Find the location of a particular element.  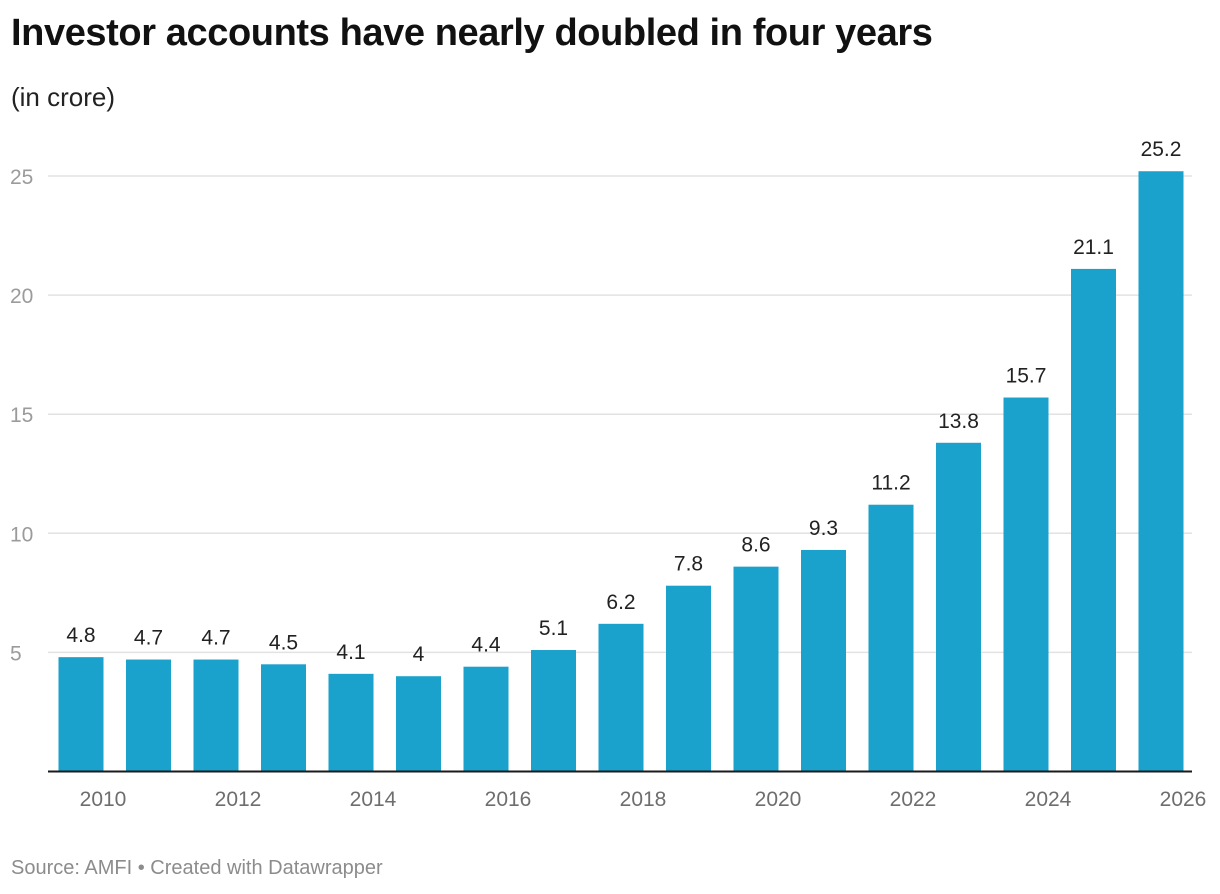

y-tick-label: 5 is located at coordinates (16, 653).